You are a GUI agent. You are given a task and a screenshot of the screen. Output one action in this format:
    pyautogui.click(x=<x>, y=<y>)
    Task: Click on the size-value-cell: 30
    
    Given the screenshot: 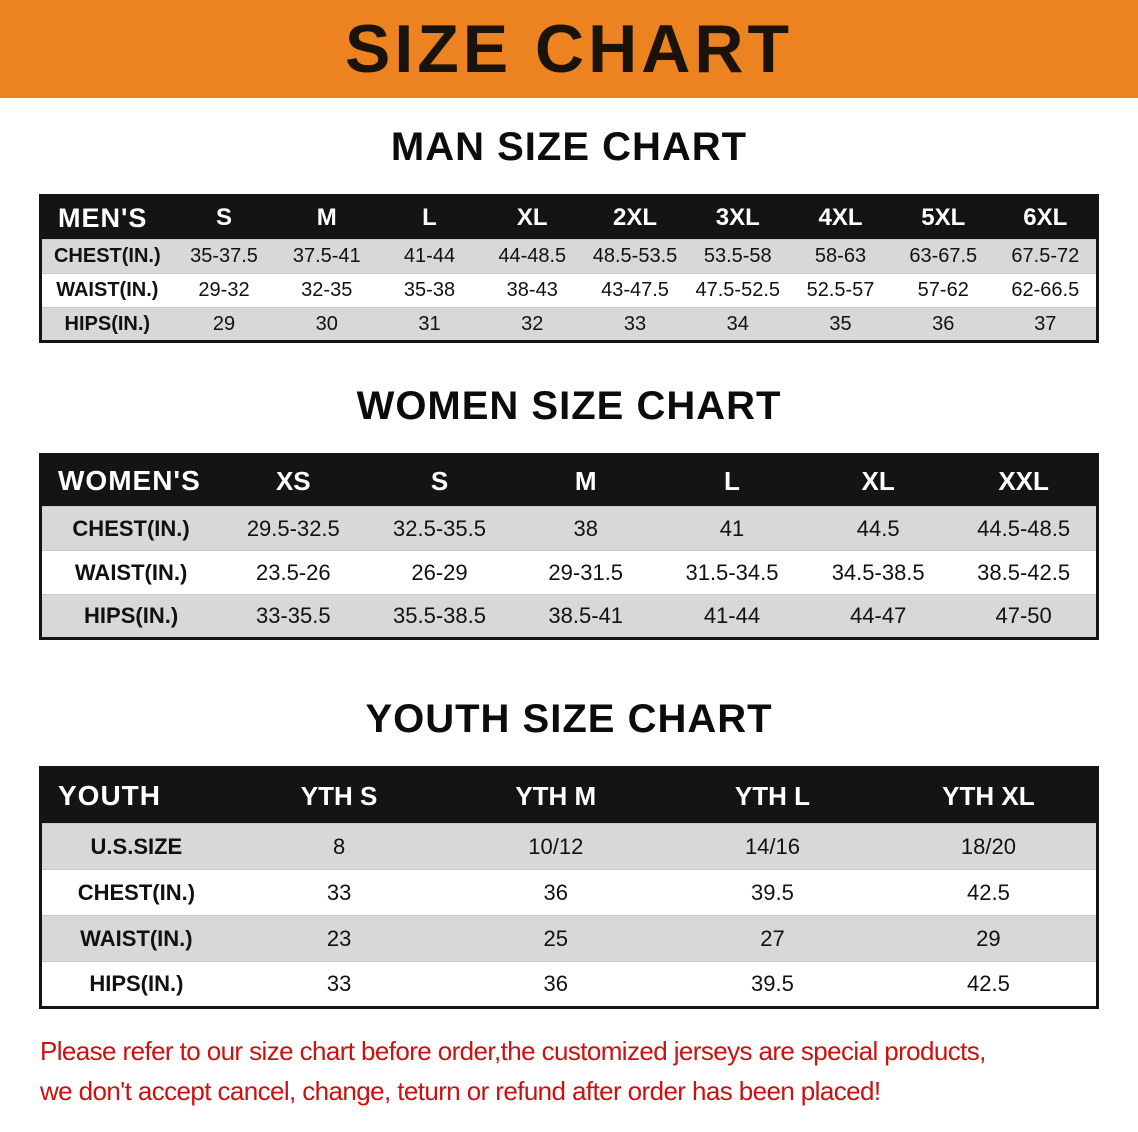 What is the action you would take?
    pyautogui.click(x=327, y=324)
    